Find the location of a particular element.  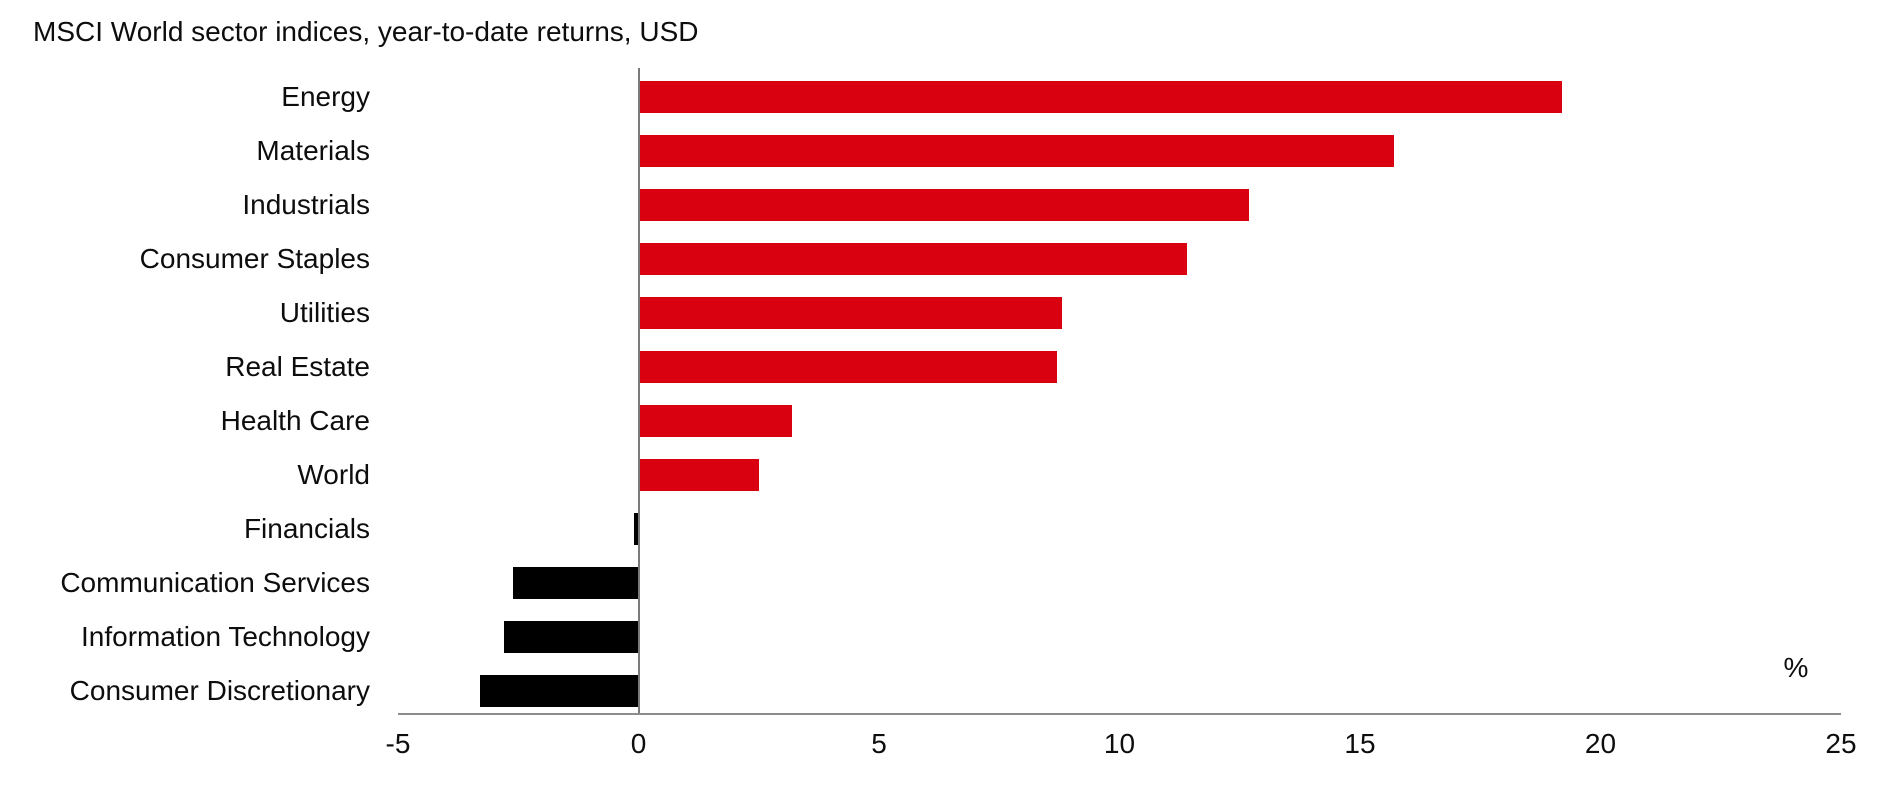

x-tick-label: 15 is located at coordinates (1360, 743).